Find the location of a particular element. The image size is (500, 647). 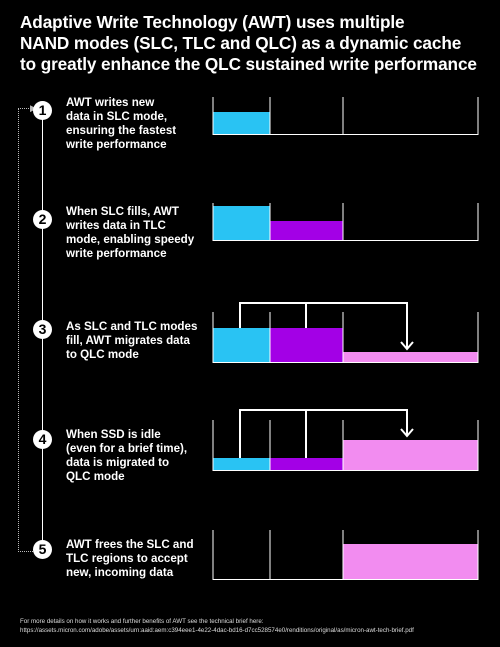

step-1-line: AWT writes new is located at coordinates (110, 102).